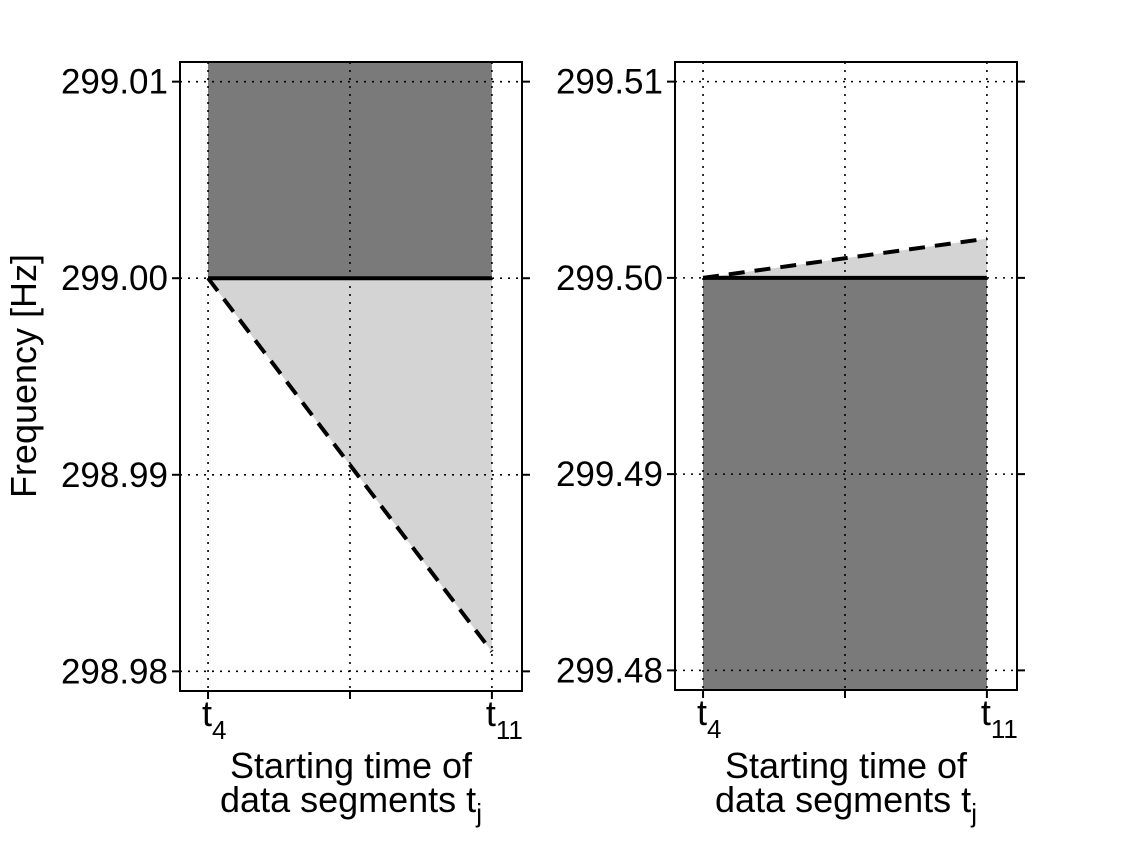  I want to click on y-tick-label: 298.99, so click(114, 475).